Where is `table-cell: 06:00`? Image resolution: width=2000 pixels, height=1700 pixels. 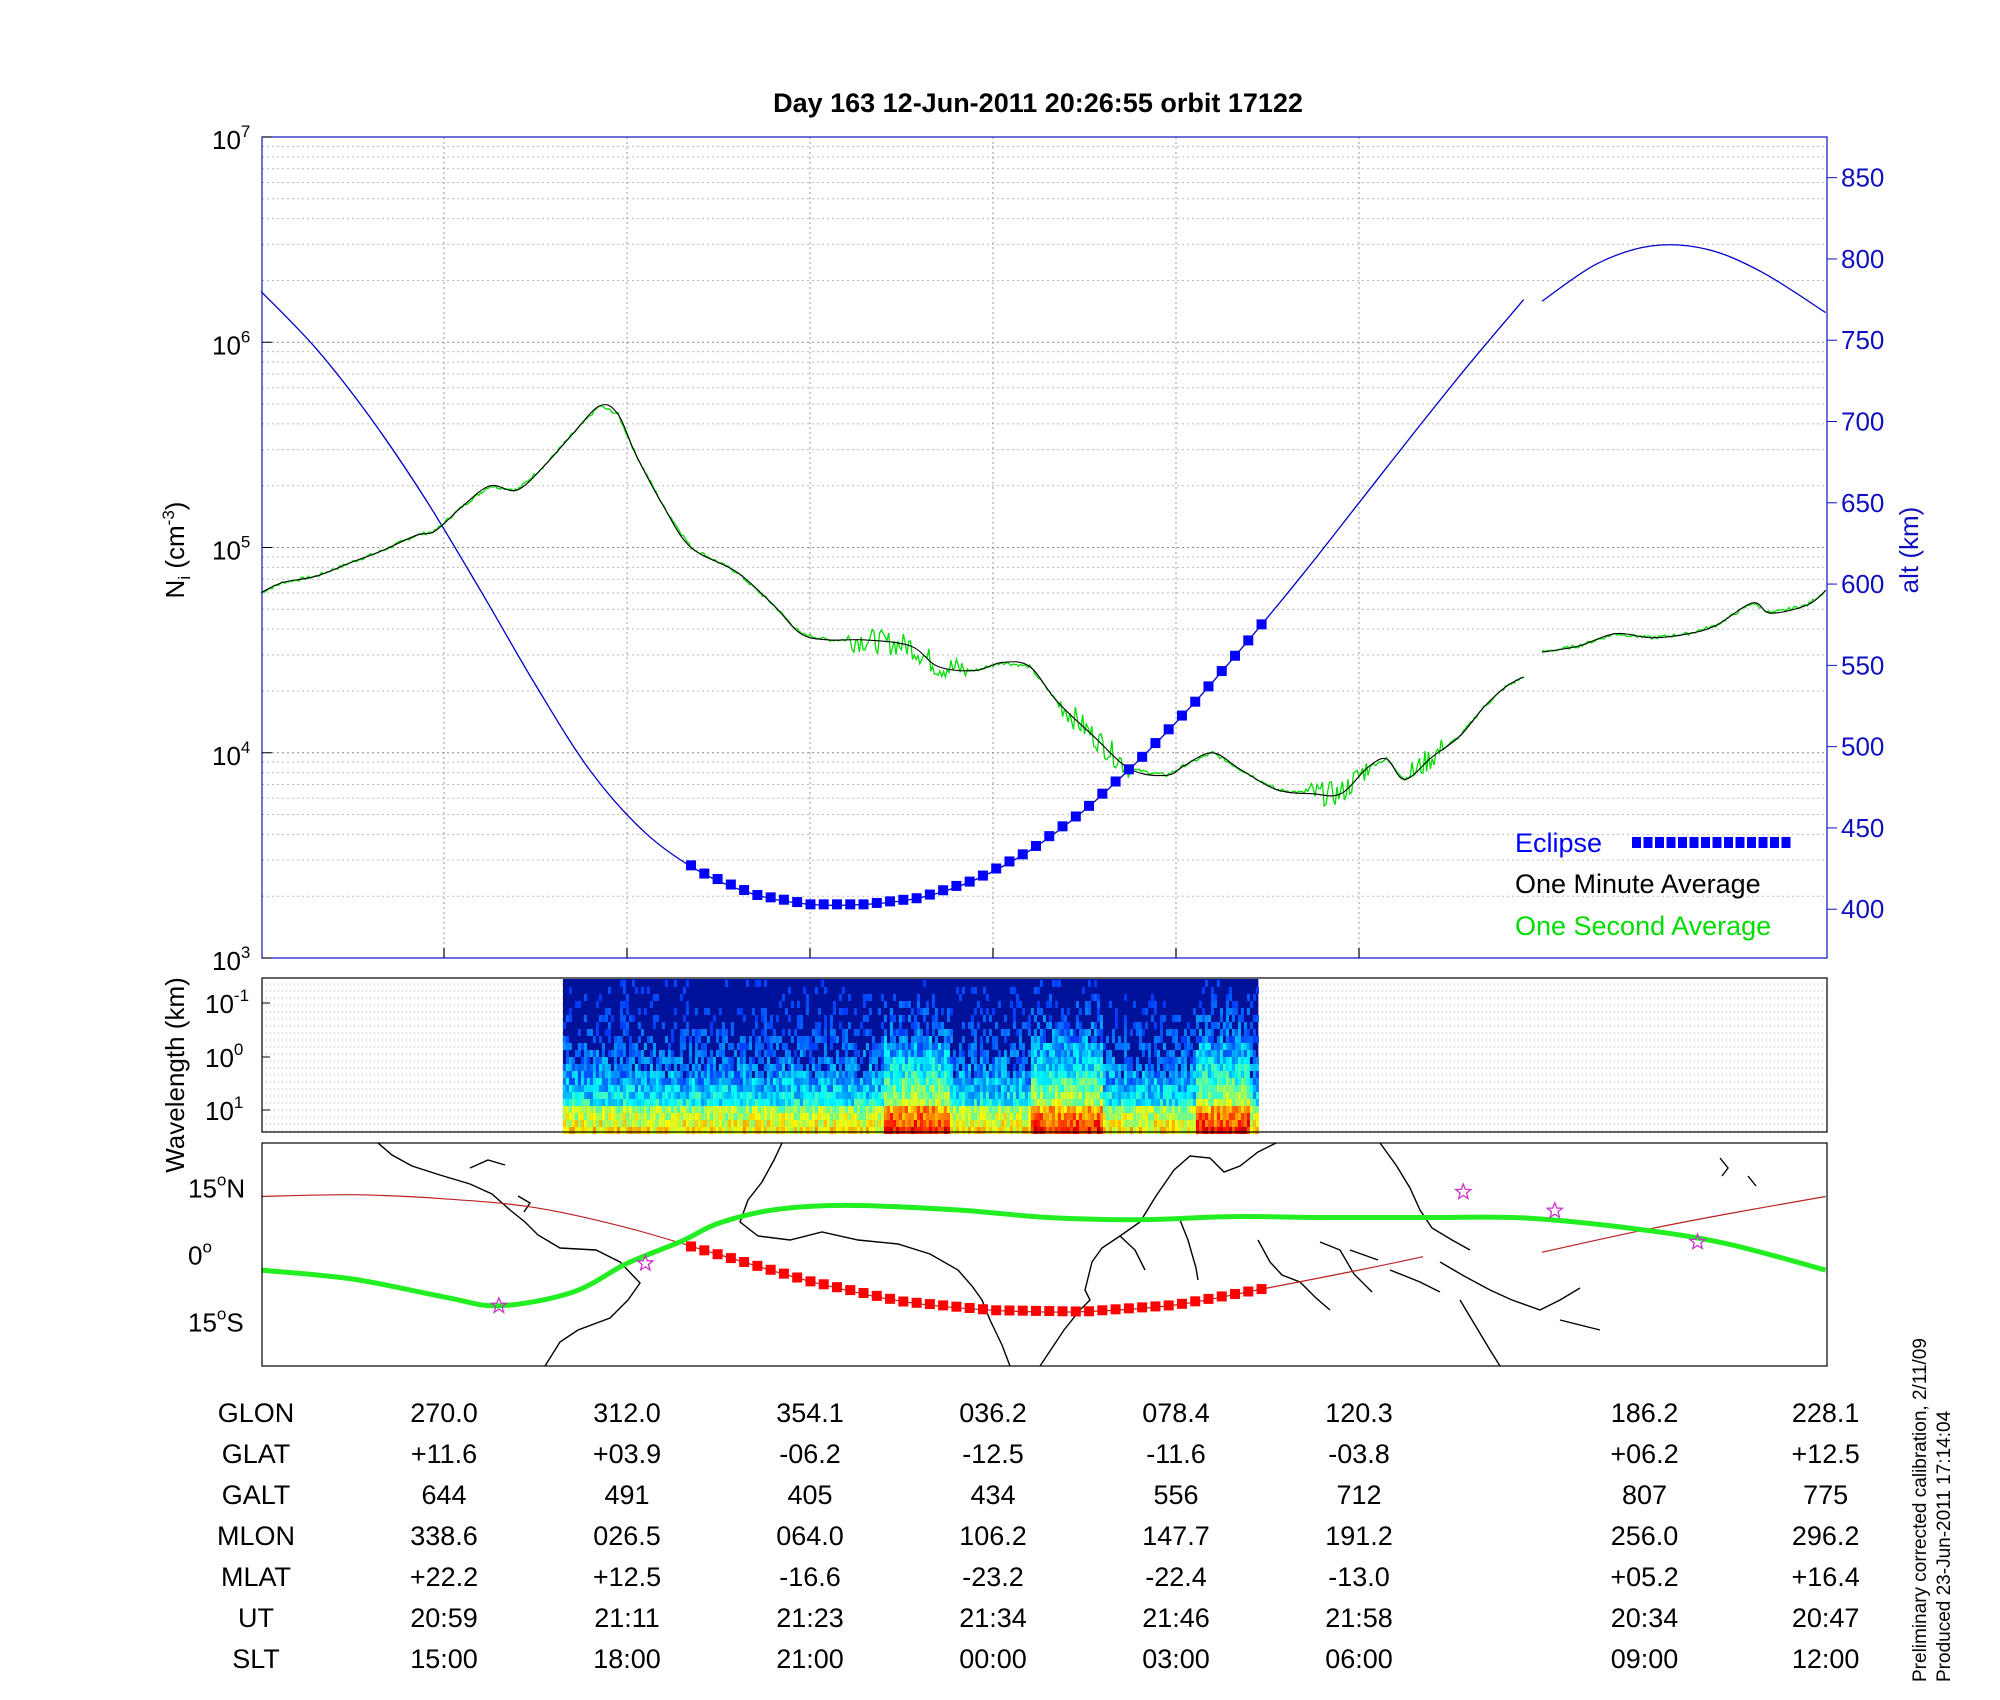 table-cell: 06:00 is located at coordinates (1359, 1659).